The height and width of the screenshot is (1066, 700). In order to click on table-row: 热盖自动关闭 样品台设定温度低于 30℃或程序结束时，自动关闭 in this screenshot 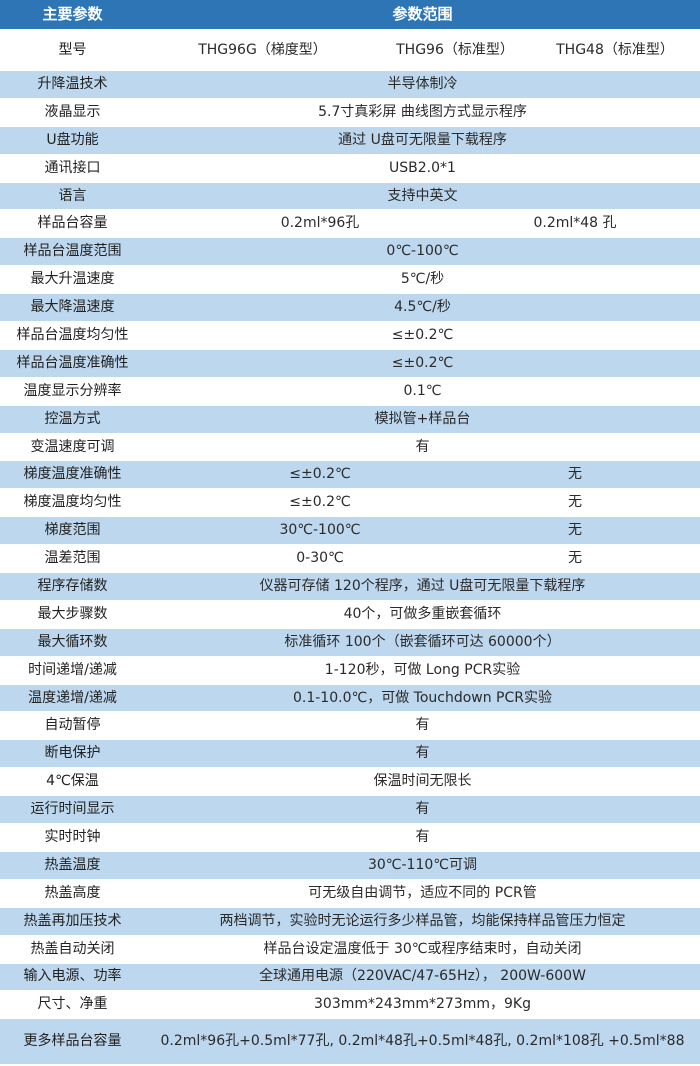, I will do `click(350, 949)`.